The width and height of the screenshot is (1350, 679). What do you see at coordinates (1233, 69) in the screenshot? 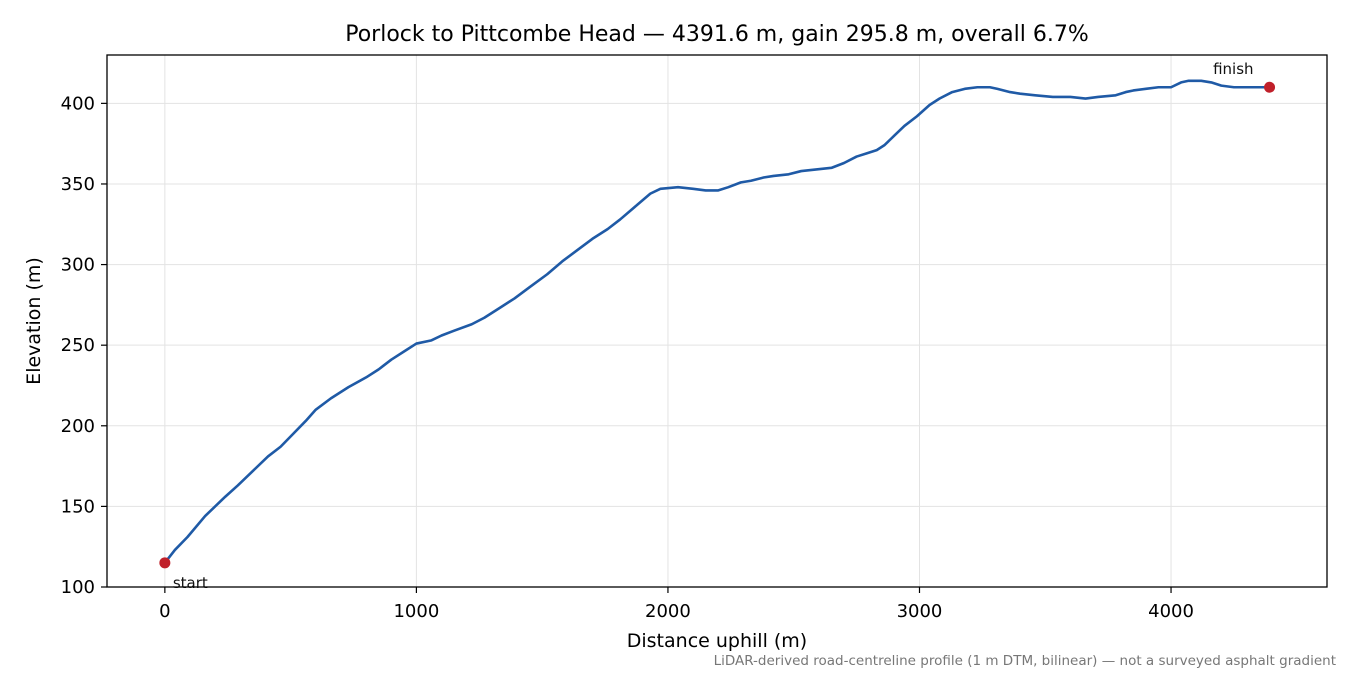
I see `finish-label: finish` at bounding box center [1233, 69].